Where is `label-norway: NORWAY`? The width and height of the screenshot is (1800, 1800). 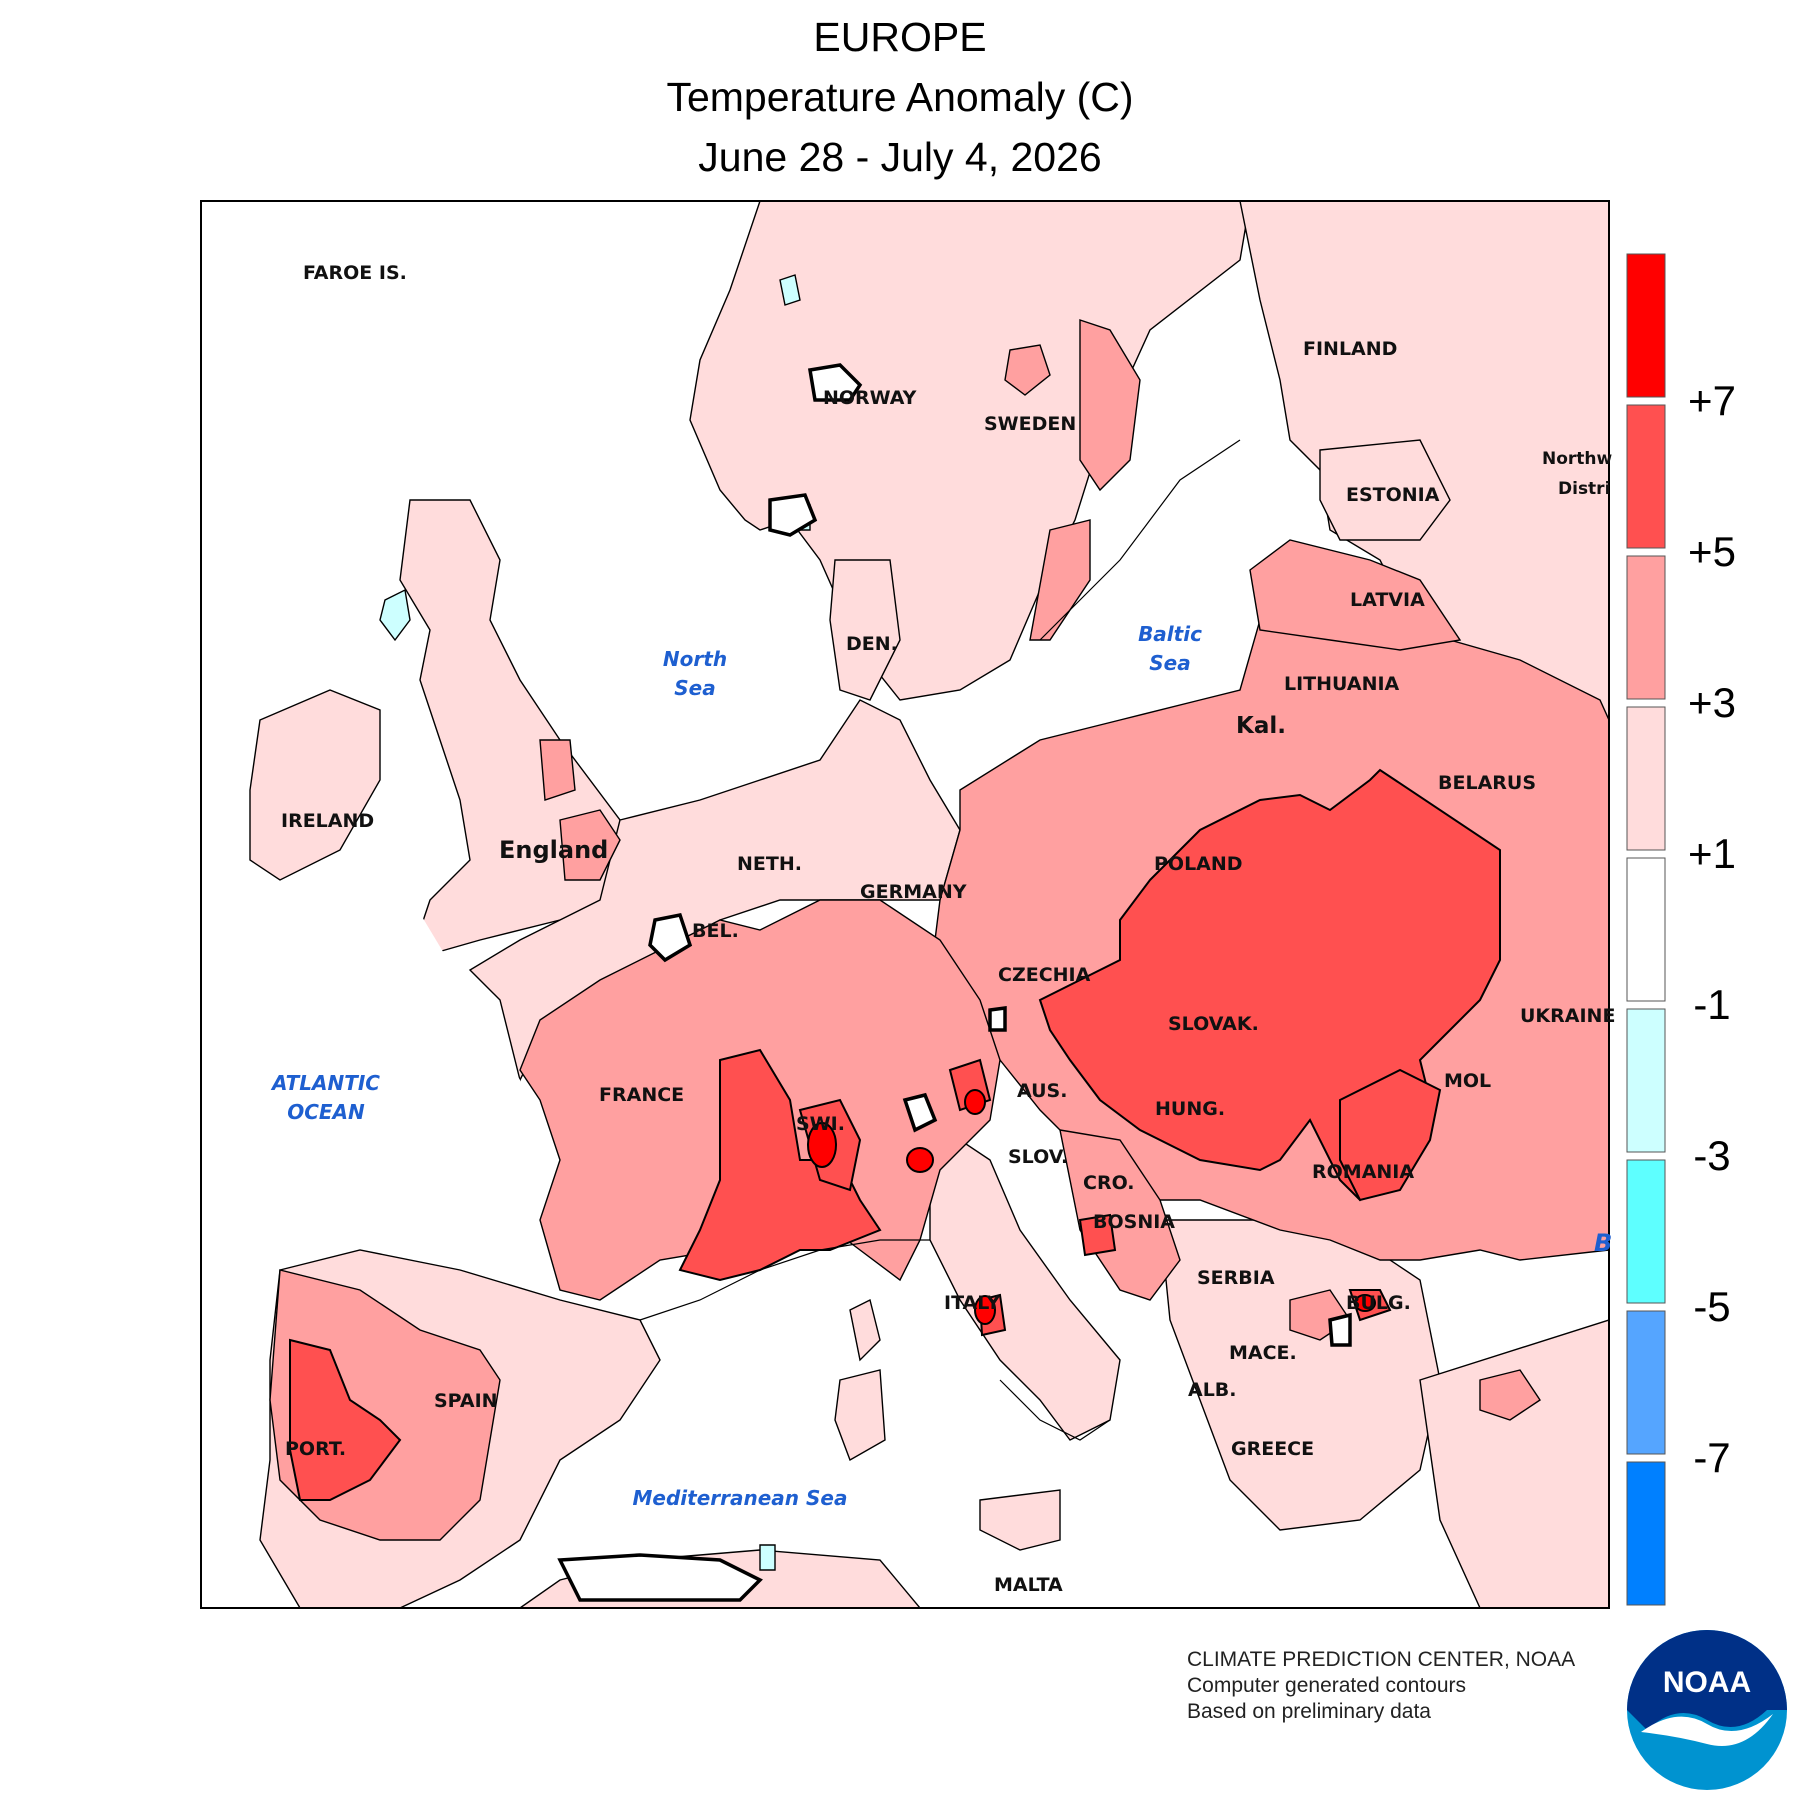 label-norway: NORWAY is located at coordinates (870, 398).